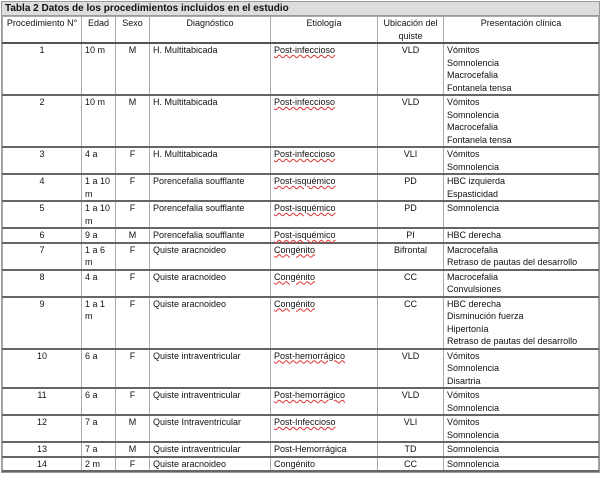 This screenshot has width=600, height=495. Describe the element at coordinates (410, 187) in the screenshot. I see `location-cell: PD` at that location.